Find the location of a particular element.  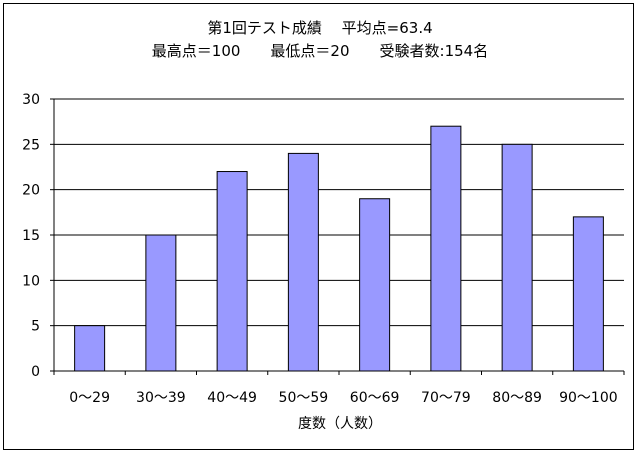

x-tick-label: 40〜49 is located at coordinates (232, 398).